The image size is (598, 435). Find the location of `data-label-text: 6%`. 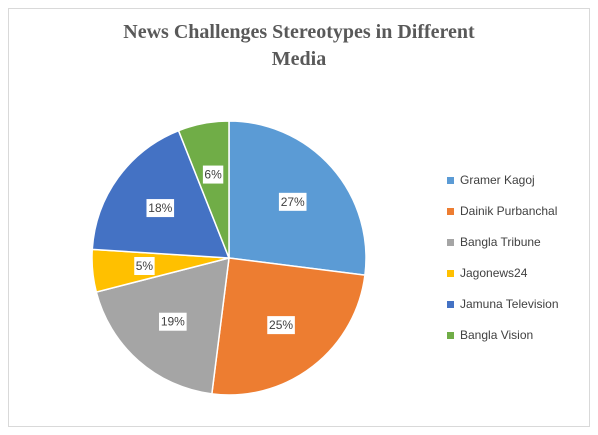

data-label-text: 6% is located at coordinates (213, 175).